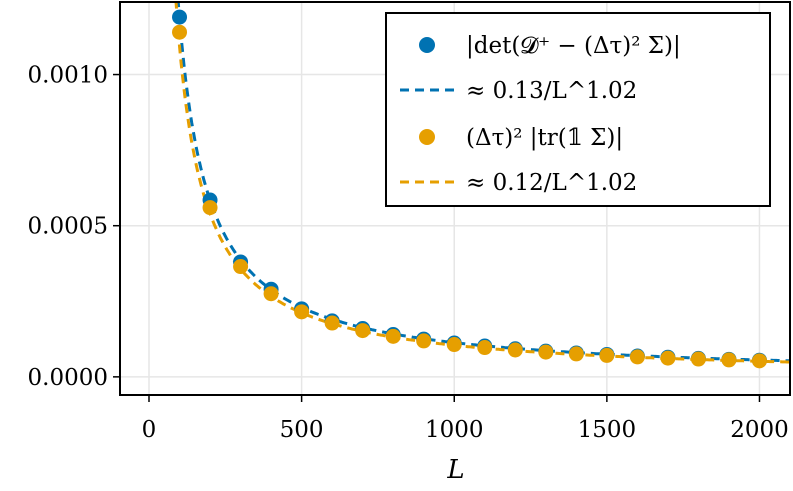 This screenshot has width=793, height=491. Describe the element at coordinates (454, 430) in the screenshot. I see `x-tick-label: 1000` at that location.